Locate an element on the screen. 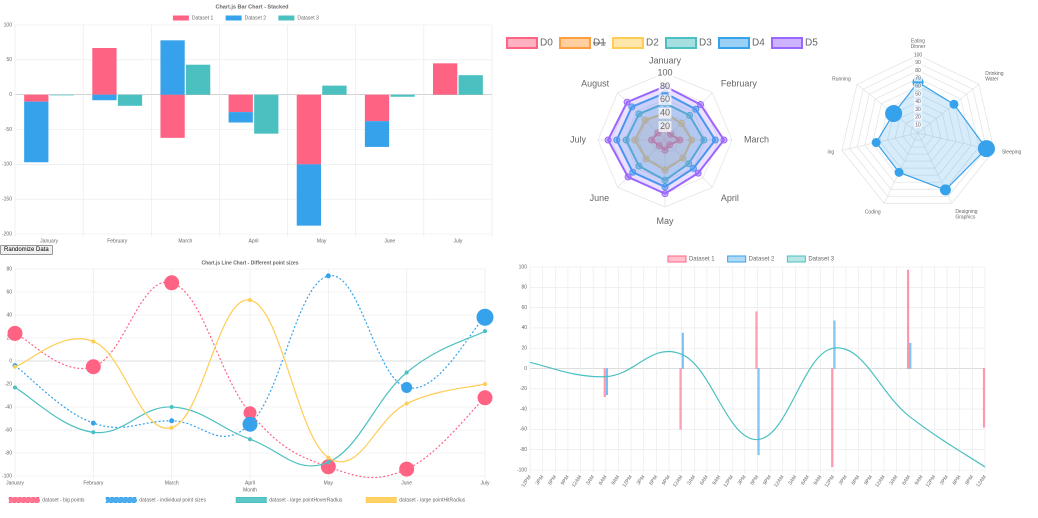 The width and height of the screenshot is (1038, 518). r-tick-label: 70 is located at coordinates (918, 79).